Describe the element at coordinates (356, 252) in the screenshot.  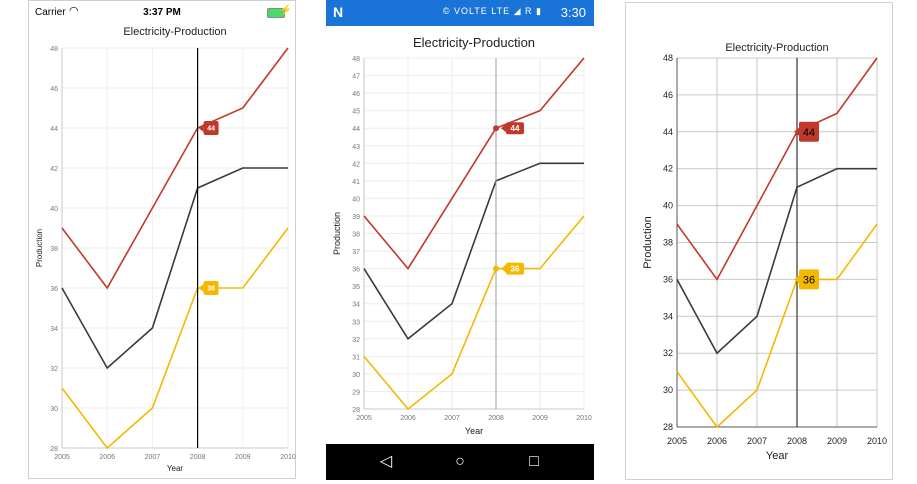
I see `y-tick-label: 37` at that location.